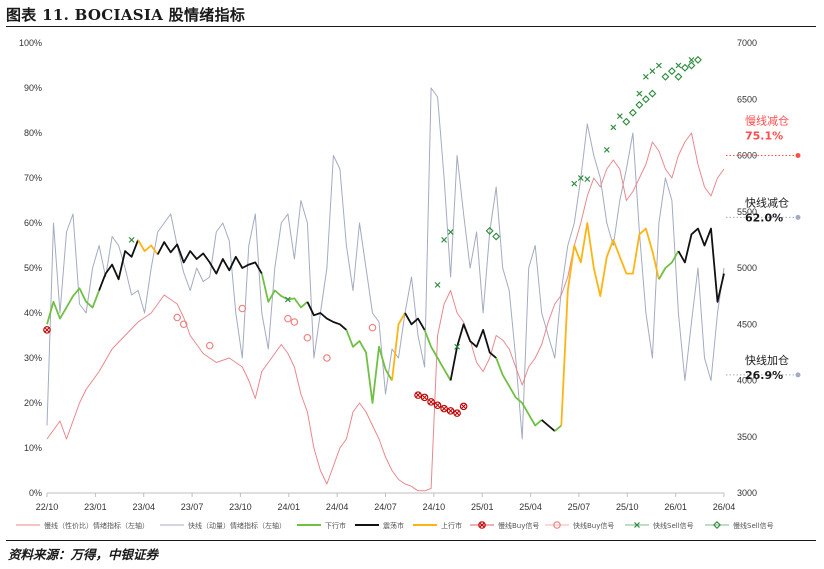 The width and height of the screenshot is (824, 569). I want to click on x-tick-label: 25/07, so click(579, 507).